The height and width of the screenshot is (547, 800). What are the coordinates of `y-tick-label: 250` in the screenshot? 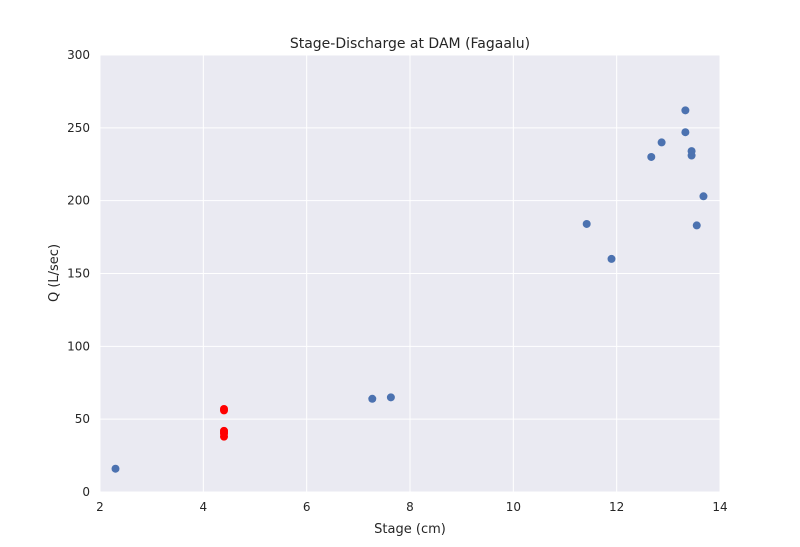 It's located at (78, 128).